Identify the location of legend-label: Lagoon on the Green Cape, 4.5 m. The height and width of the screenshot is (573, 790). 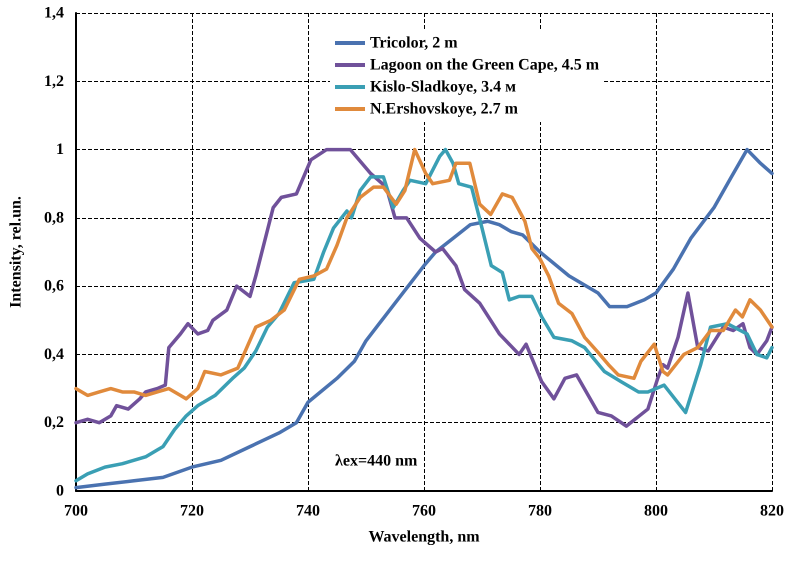
(485, 65).